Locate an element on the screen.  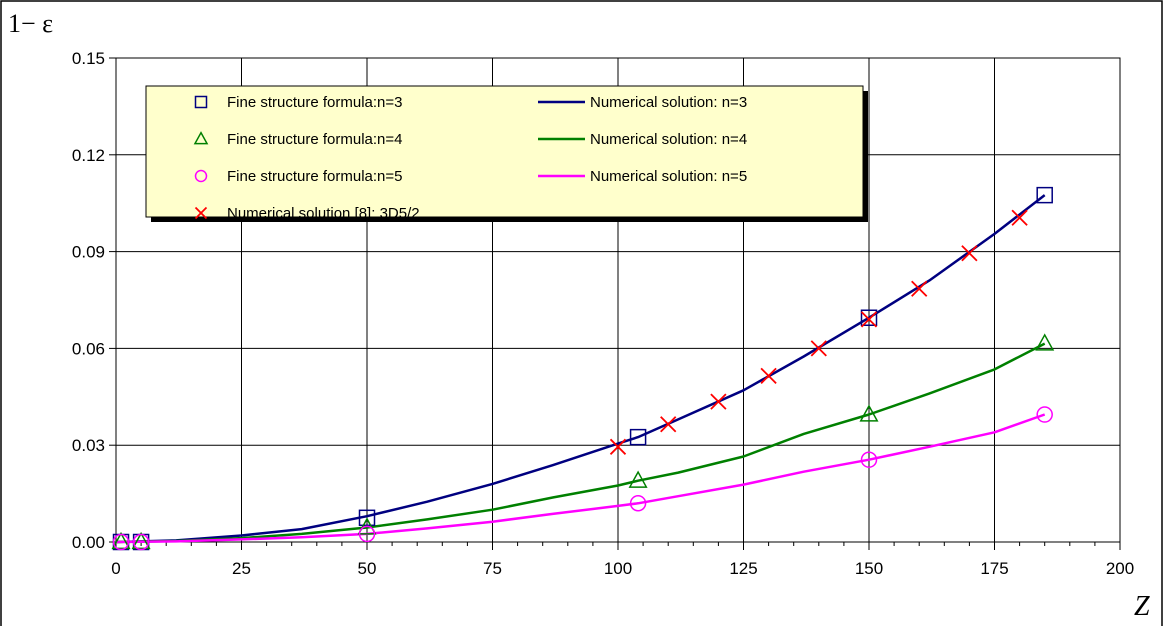
y-axis-title: 1− ε is located at coordinates (30, 23).